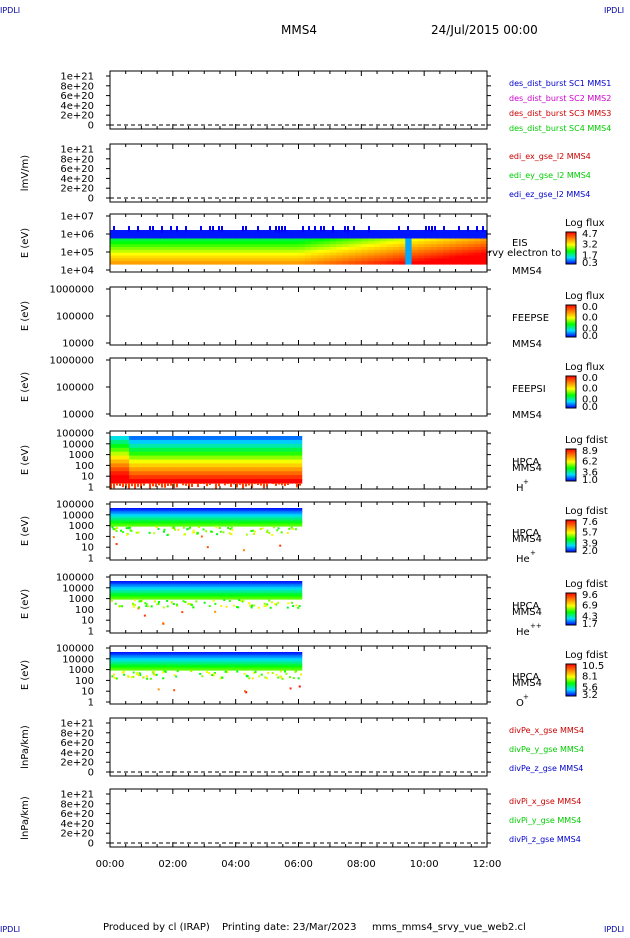 The width and height of the screenshot is (630, 938). What do you see at coordinates (546, 768) in the screenshot?
I see `legend-entry: divPe_z_gse MMS4` at bounding box center [546, 768].